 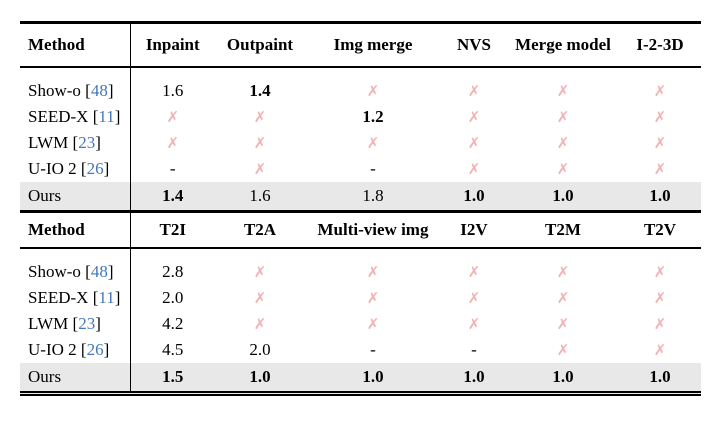 I want to click on method-label: Show-o [48], so click(x=75, y=266).